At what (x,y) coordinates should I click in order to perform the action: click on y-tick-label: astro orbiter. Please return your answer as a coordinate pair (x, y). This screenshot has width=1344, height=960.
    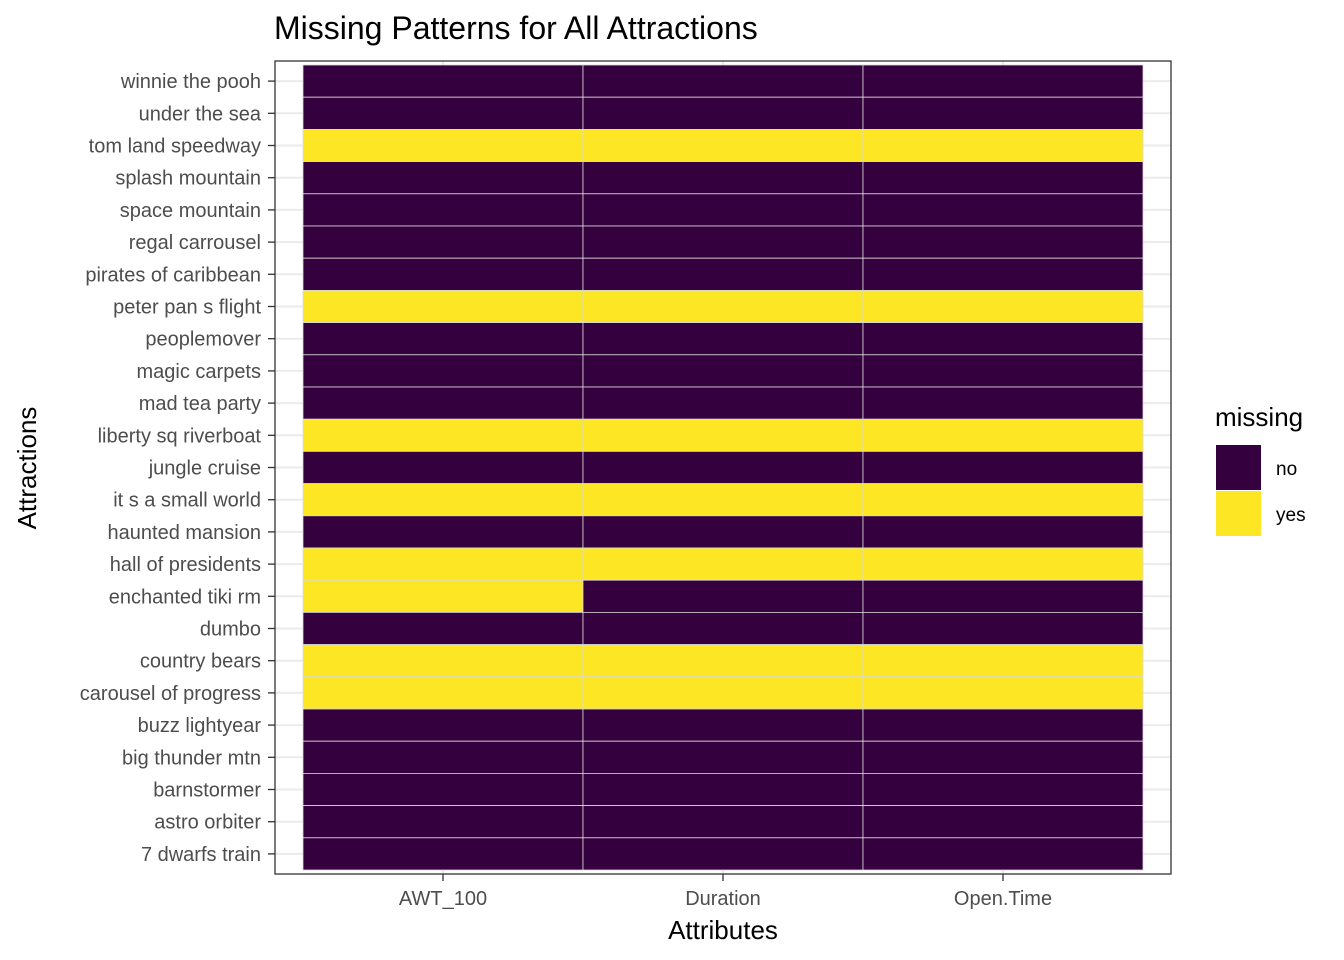
    Looking at the image, I should click on (207, 823).